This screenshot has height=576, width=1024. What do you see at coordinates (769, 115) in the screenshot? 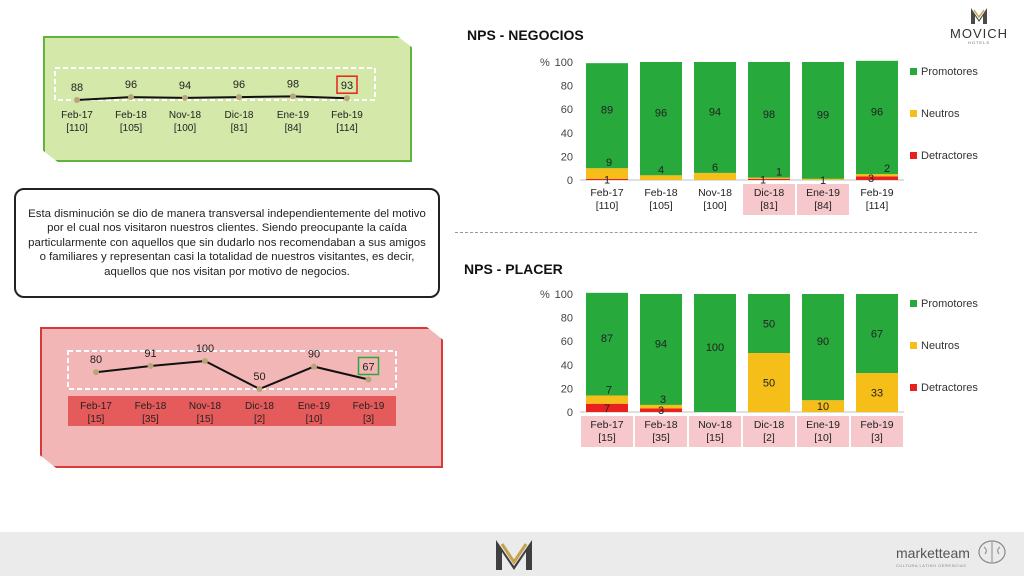
I see `bar-label-promotores: 98` at bounding box center [769, 115].